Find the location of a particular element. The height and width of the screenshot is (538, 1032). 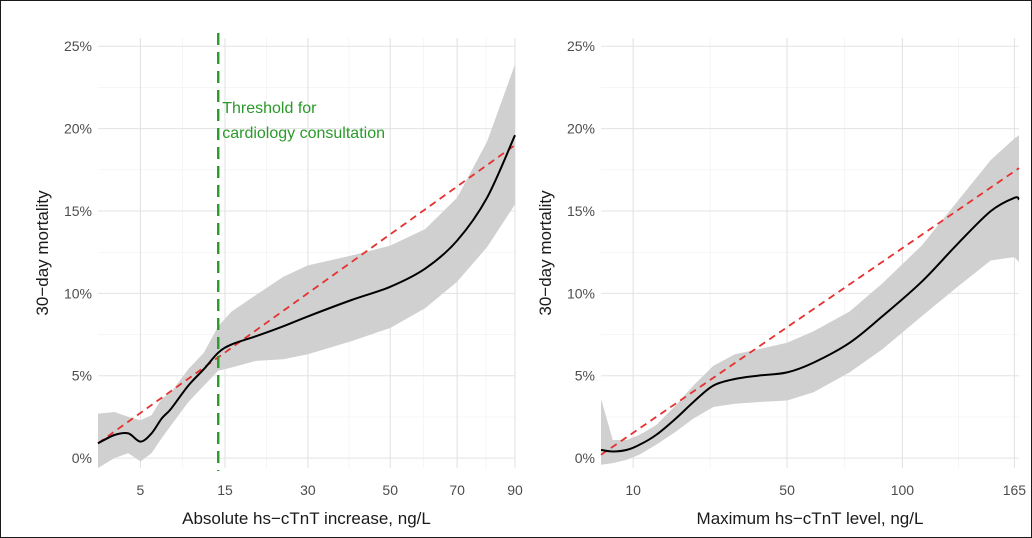

threshold-label: cardiology consultation is located at coordinates (303, 133).